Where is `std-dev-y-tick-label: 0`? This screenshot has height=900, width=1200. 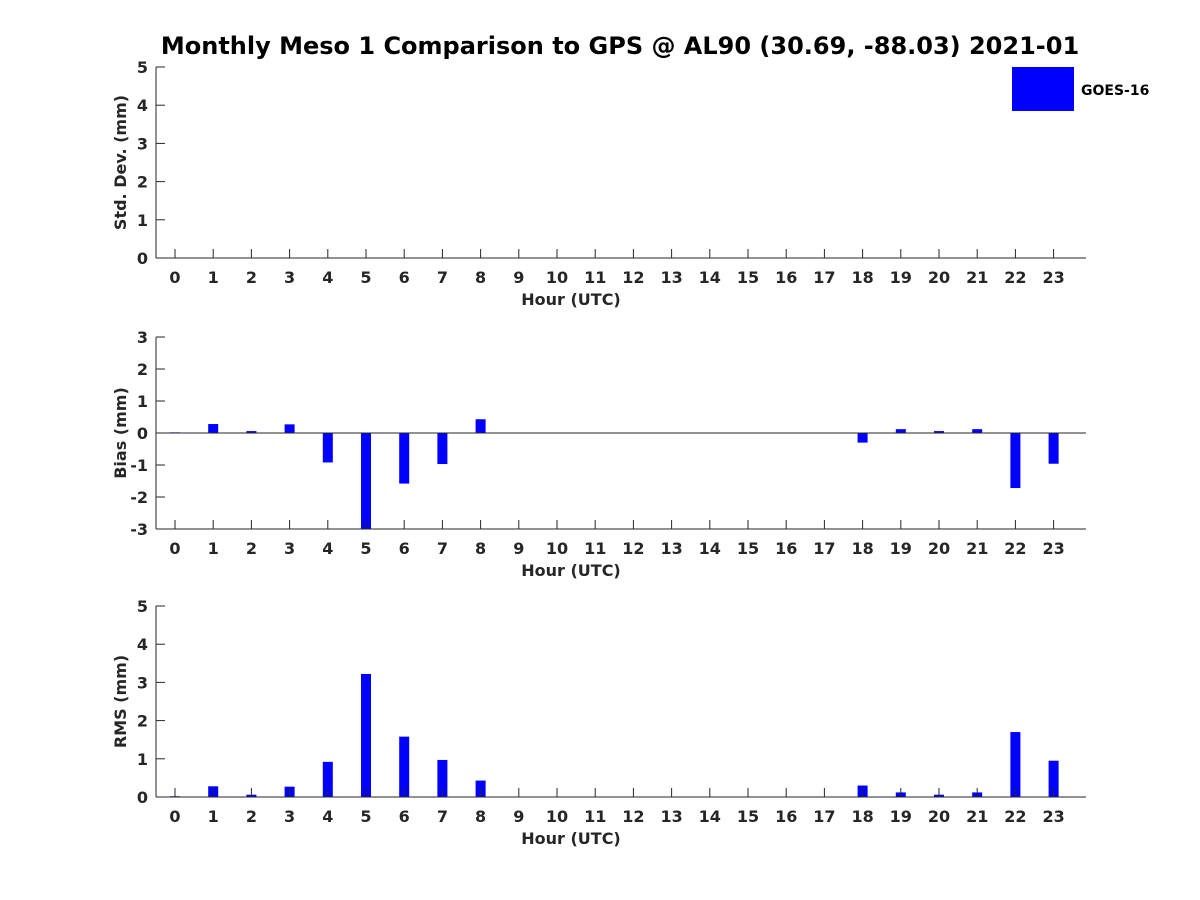 std-dev-y-tick-label: 0 is located at coordinates (142, 258).